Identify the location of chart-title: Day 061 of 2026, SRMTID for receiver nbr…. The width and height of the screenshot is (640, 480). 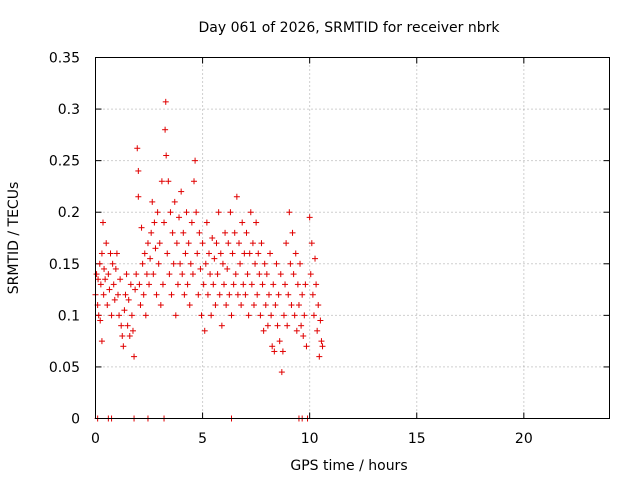
(349, 28).